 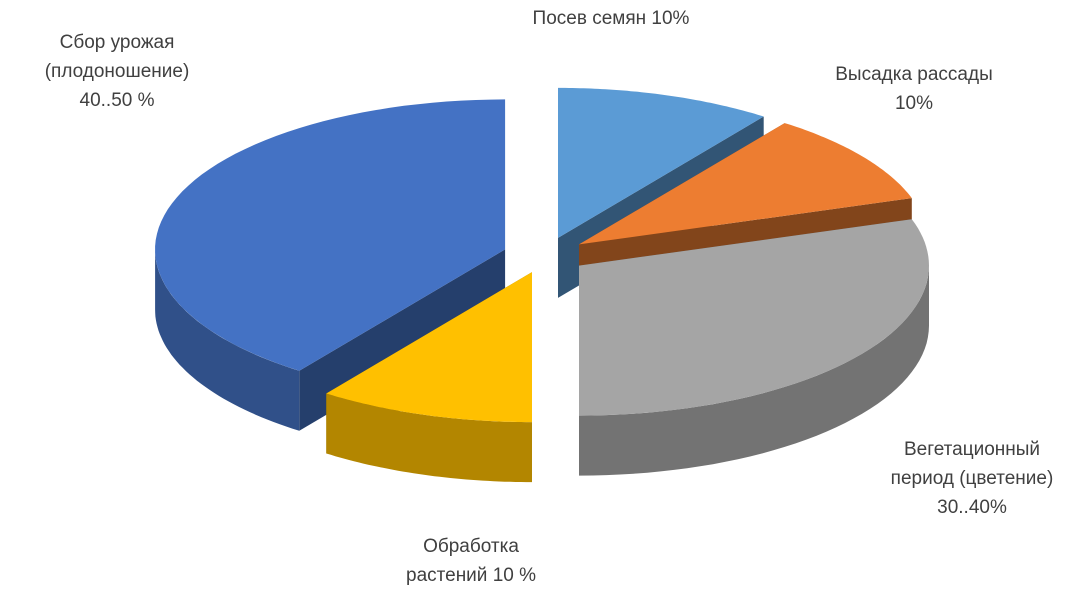 I want to click on data-label: Посев семян 10%, so click(x=611, y=18).